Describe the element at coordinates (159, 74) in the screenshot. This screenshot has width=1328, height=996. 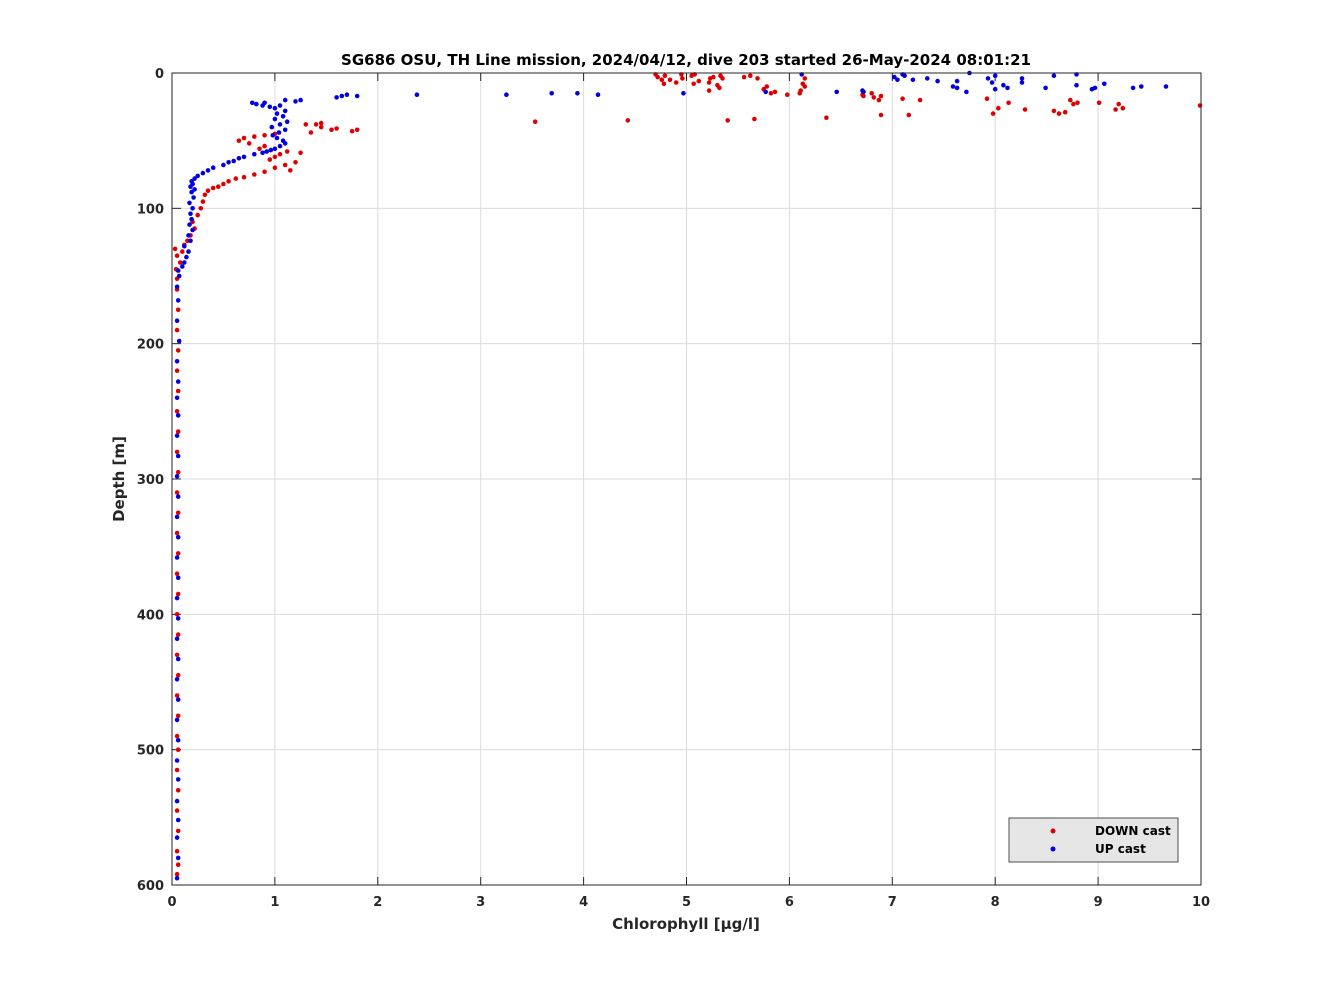
I see `y-tick-label: 0` at that location.